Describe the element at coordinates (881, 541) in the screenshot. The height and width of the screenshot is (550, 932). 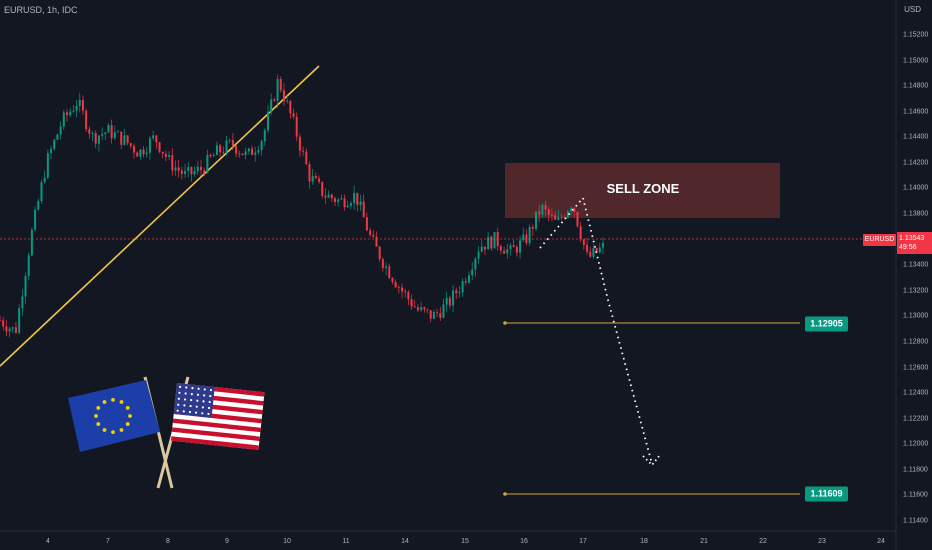
I see `time-axis-tick: 24` at that location.